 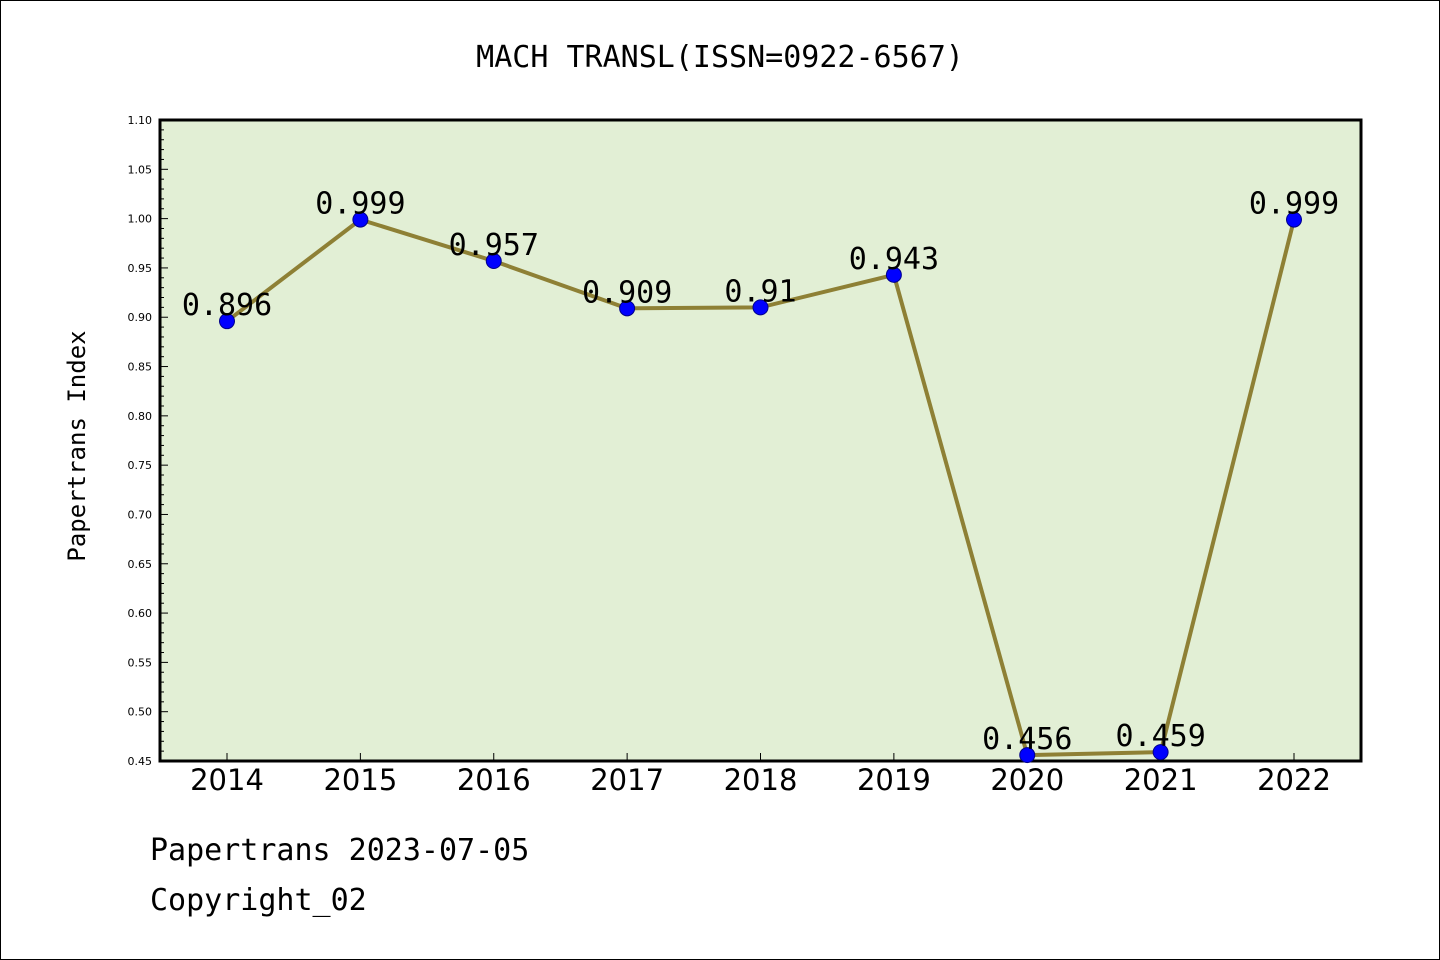 What do you see at coordinates (1294, 780) in the screenshot?
I see `x-tick-label: 2022` at bounding box center [1294, 780].